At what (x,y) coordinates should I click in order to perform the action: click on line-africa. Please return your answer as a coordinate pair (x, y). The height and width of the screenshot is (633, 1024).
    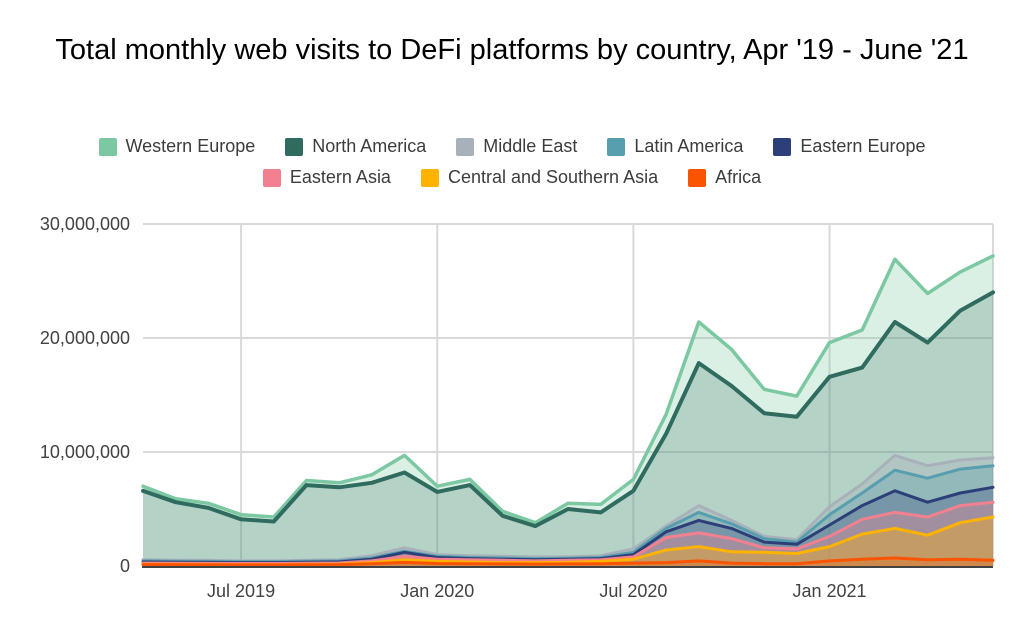
    Looking at the image, I should click on (568, 561).